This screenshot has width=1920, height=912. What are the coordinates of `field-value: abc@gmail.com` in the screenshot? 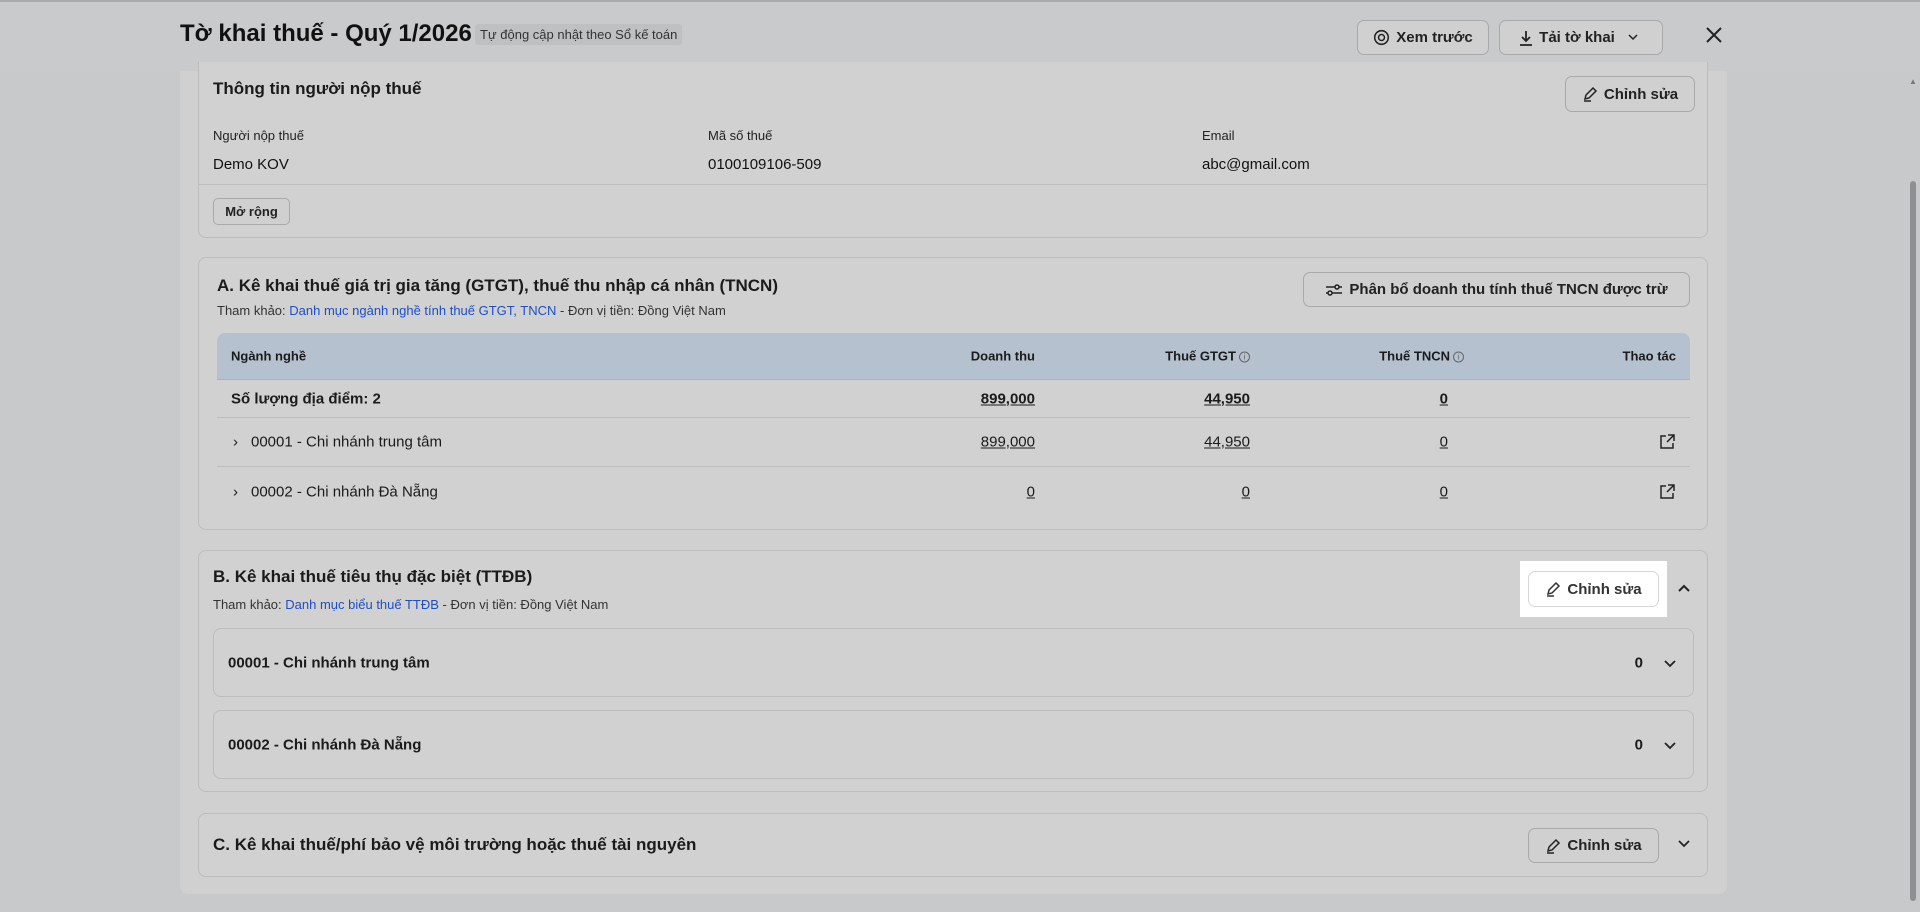 It's located at (1256, 164).